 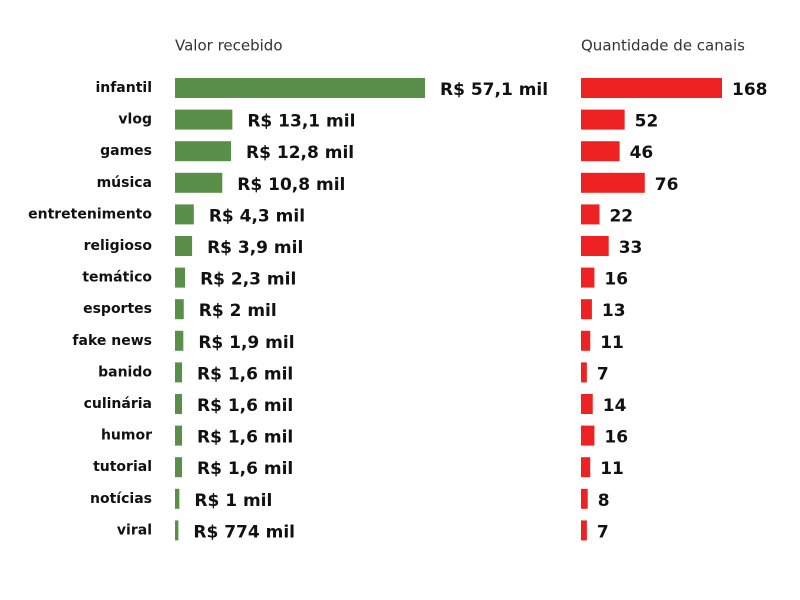 I want to click on category-label: notícias, so click(x=121, y=499).